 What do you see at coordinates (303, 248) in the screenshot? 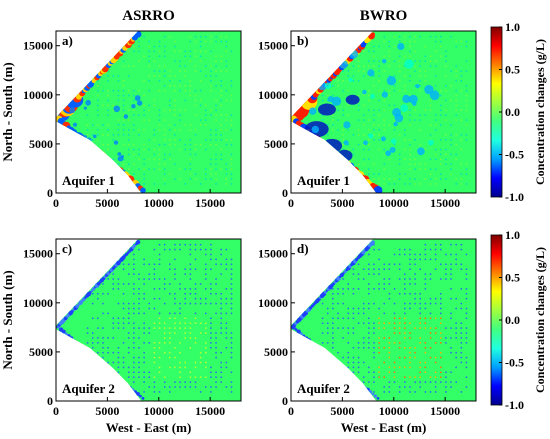
I see `panel-tag: d)` at bounding box center [303, 248].